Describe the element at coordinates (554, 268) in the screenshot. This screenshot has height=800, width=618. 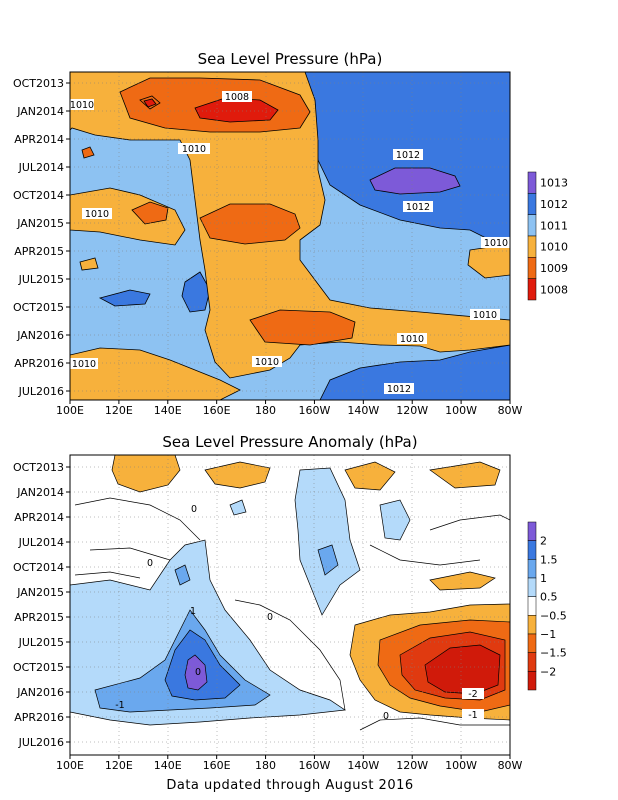
I see `colorbar-label: 1009` at that location.